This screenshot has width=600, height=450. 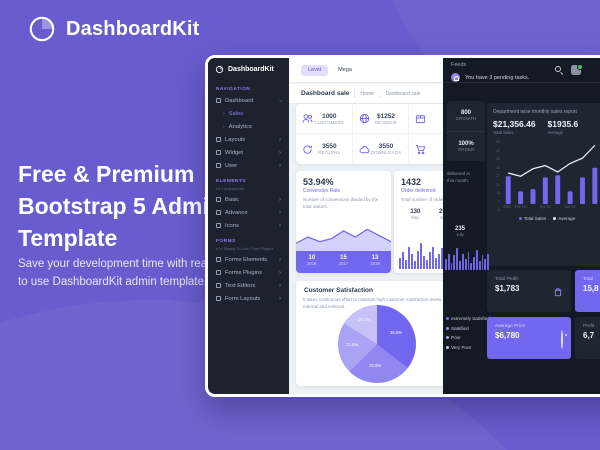 What do you see at coordinates (248, 285) in the screenshot?
I see `sidebar-item-text-editors: Text Editors` at bounding box center [248, 285].